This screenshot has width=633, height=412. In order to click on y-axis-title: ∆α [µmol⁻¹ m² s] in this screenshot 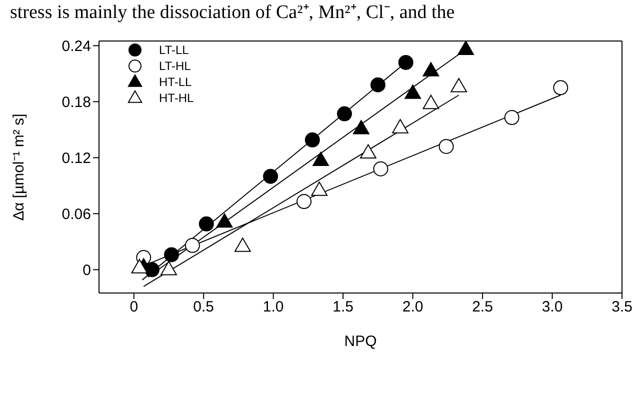, I will do `click(19, 167)`.